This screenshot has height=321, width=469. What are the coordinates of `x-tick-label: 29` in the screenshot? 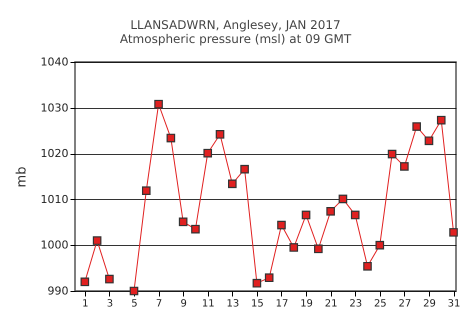 It's located at (429, 304).